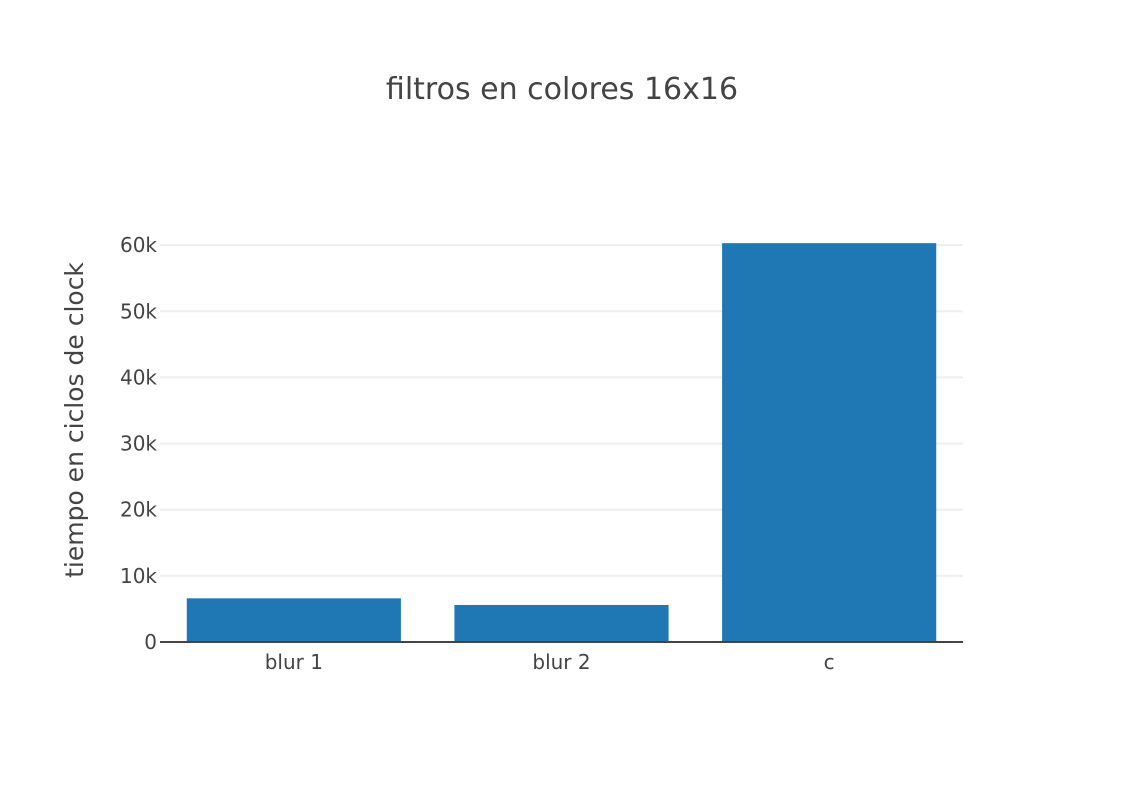 Image resolution: width=1124 pixels, height=806 pixels. What do you see at coordinates (138, 510) in the screenshot?
I see `y-tick-label: 20k` at bounding box center [138, 510].